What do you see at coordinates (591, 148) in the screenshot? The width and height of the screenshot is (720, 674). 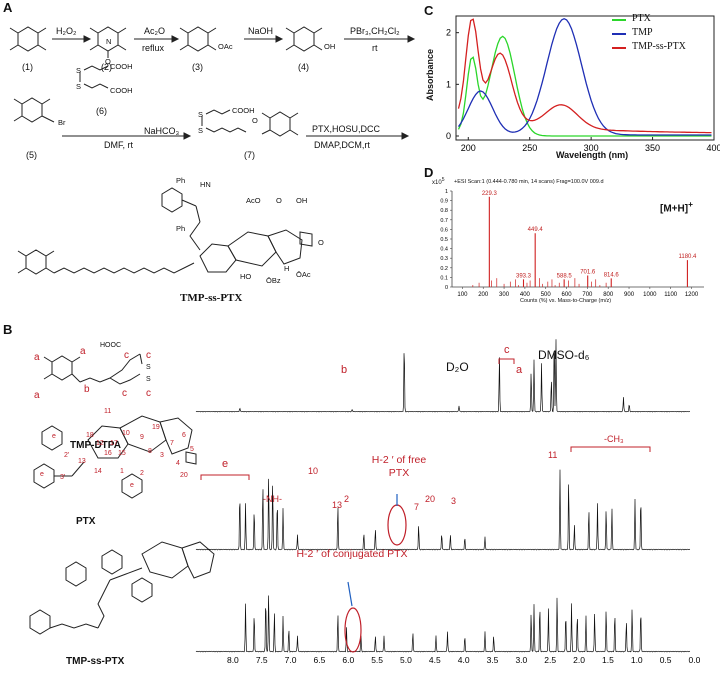 I see `uv-xtick-label: 300` at bounding box center [591, 148].